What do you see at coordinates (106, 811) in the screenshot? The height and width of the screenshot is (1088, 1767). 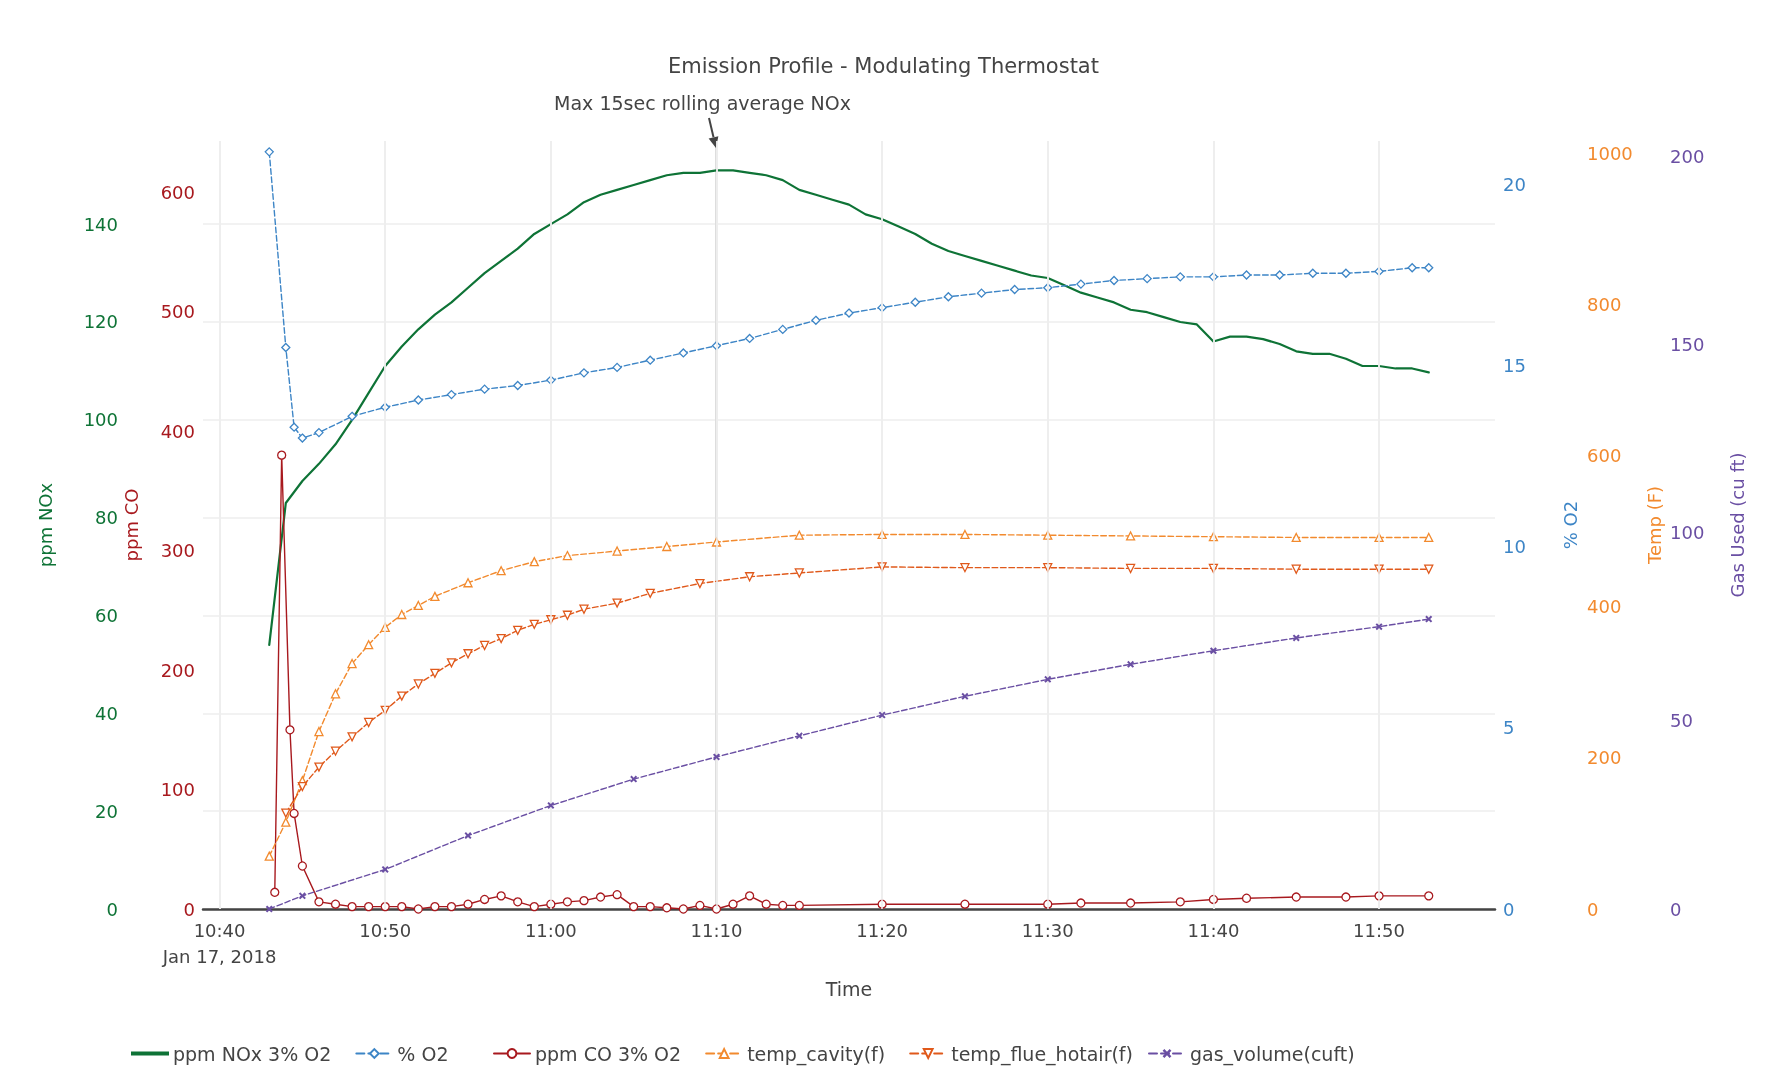 I see `y-tick-label: 20` at bounding box center [106, 811].